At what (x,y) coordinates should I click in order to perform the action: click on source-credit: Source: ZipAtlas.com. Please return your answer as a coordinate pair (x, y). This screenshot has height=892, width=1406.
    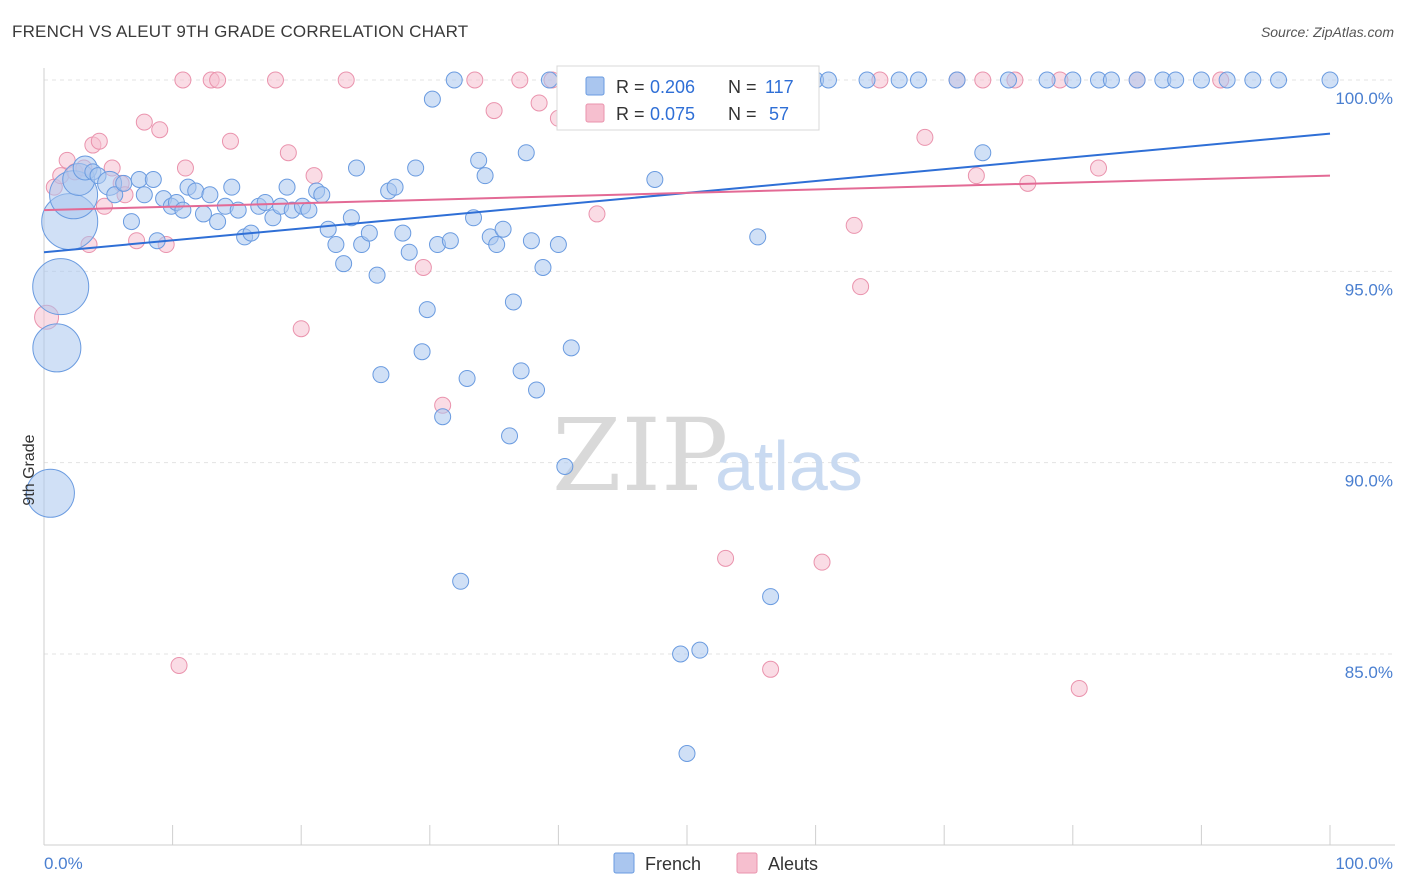
    Looking at the image, I should click on (1327, 32).